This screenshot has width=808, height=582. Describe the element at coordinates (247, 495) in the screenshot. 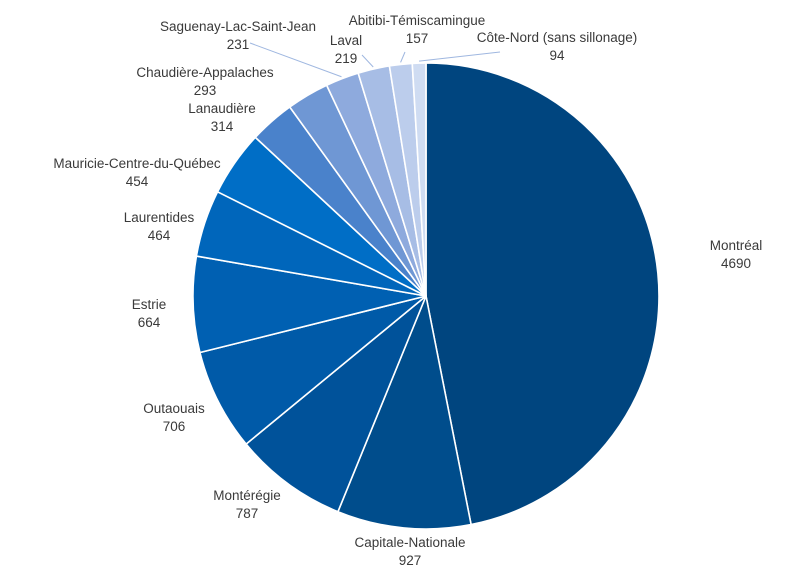

I see `slice-name: Montérégie` at that location.